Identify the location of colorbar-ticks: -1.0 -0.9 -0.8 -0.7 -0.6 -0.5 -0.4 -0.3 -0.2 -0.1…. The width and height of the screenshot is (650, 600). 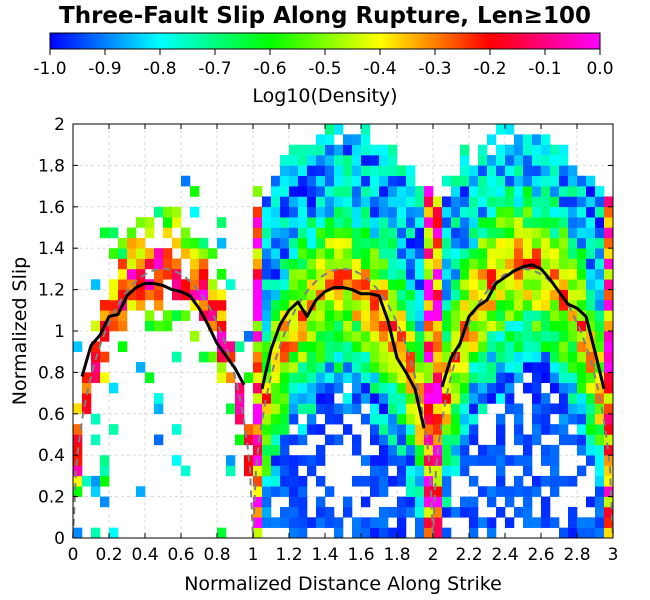
(323, 64).